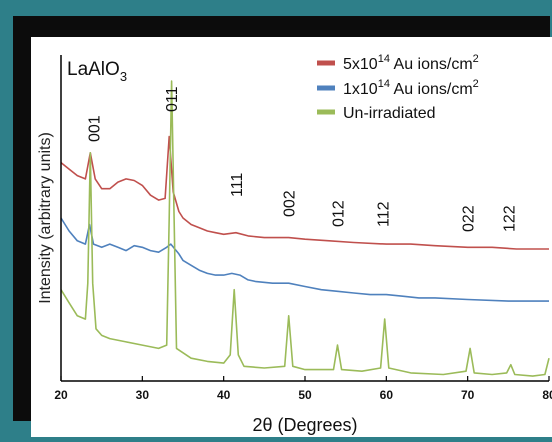  What do you see at coordinates (509, 218) in the screenshot?
I see `peak-label-122: 122` at bounding box center [509, 218].